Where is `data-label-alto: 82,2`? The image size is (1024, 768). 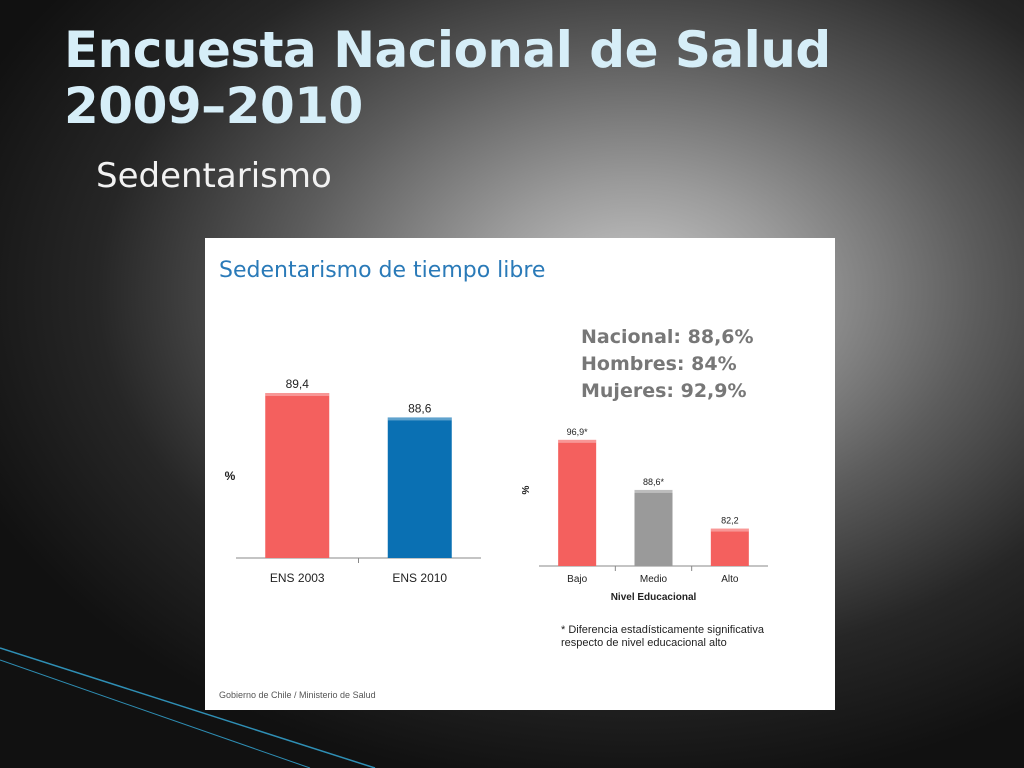 data-label-alto: 82,2 is located at coordinates (730, 521).